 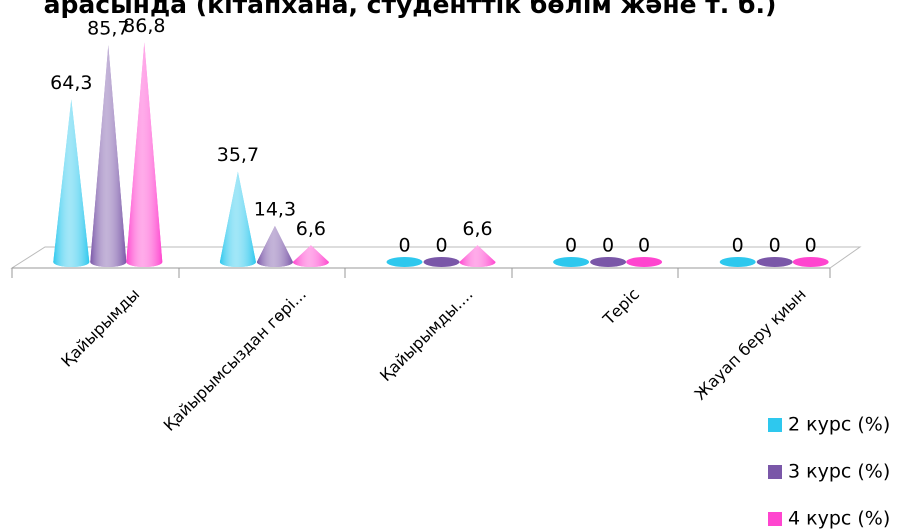 What do you see at coordinates (144, 26) in the screenshot?
I see `value-label: 86,8` at bounding box center [144, 26].